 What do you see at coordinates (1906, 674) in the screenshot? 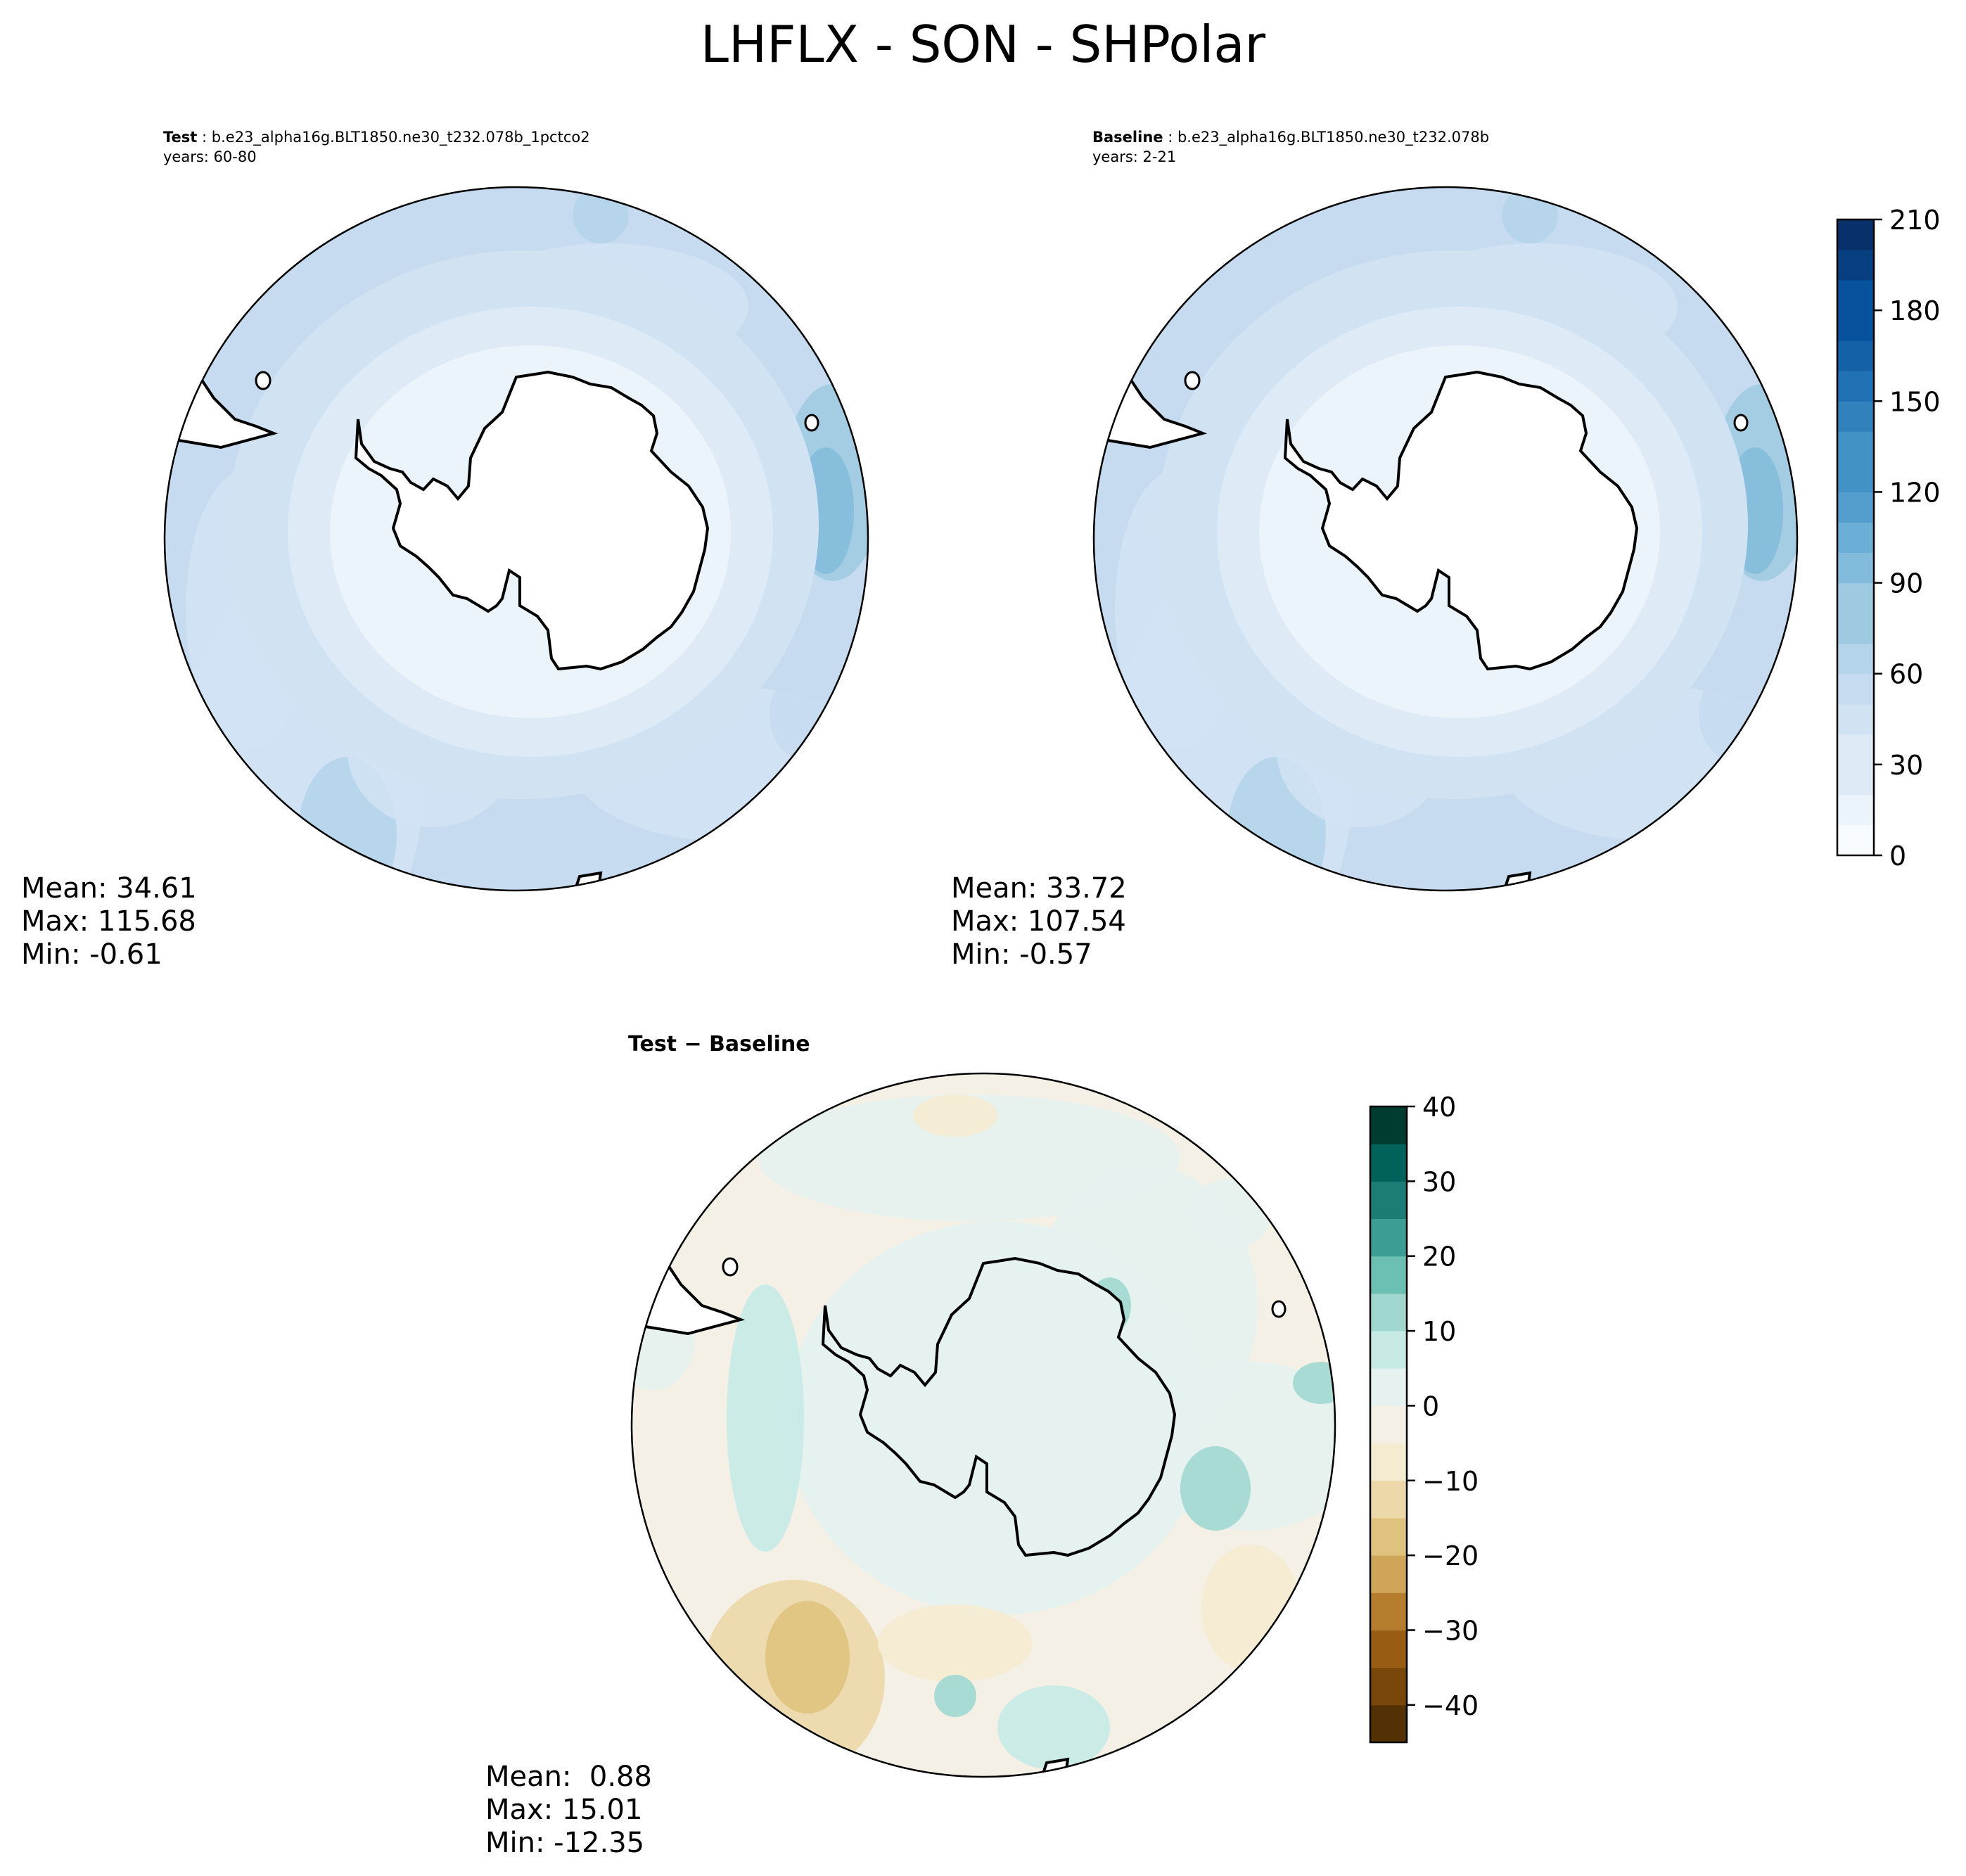
I see `baseline-colorbar-tick-label: 60` at bounding box center [1906, 674].